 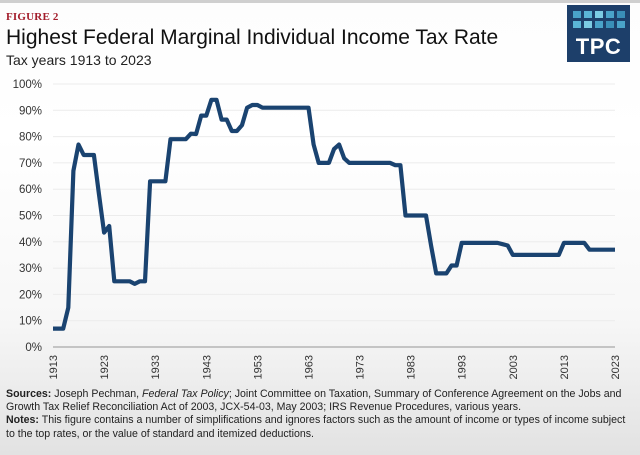 I want to click on sources-text-pre: Joseph Pechman,, so click(x=97, y=394).